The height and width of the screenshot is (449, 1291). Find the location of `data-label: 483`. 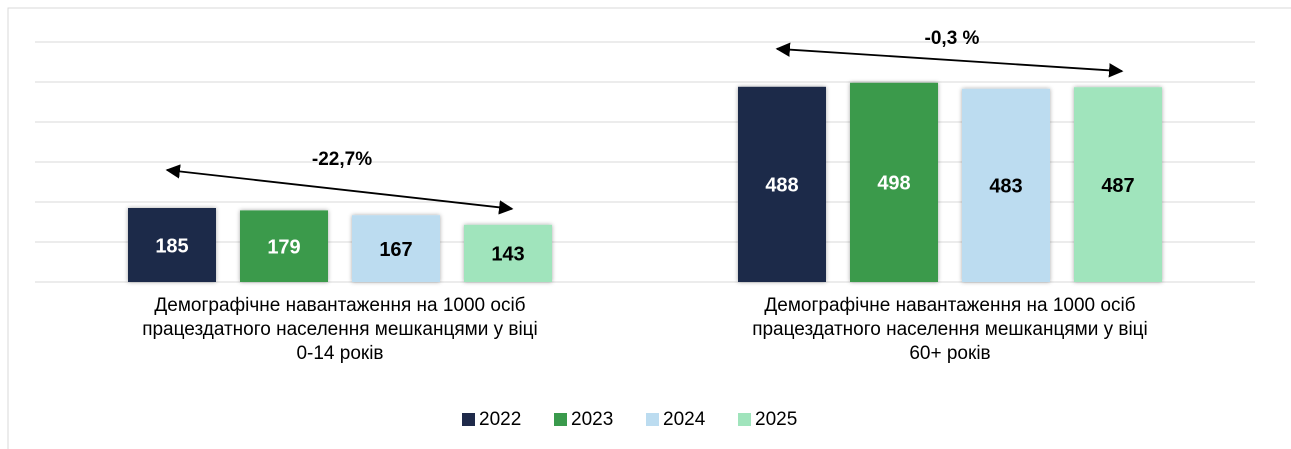

data-label: 483 is located at coordinates (1005, 187).